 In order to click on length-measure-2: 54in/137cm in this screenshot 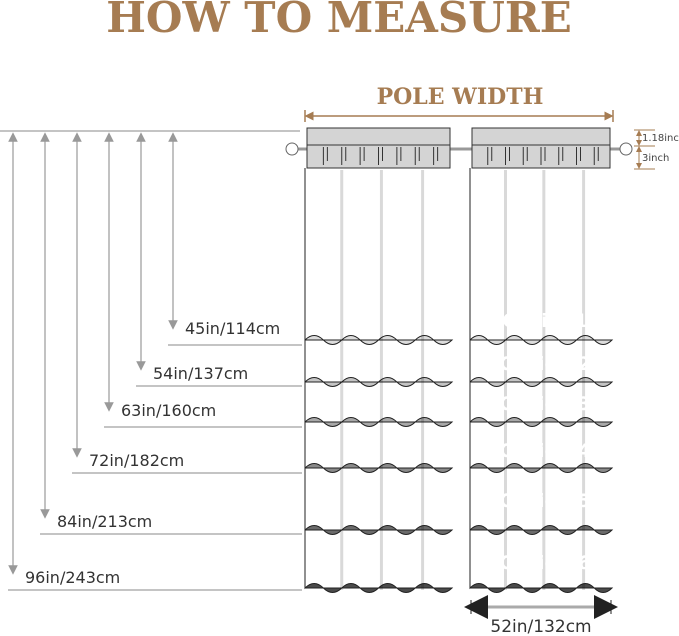, I will do `click(219, 259)`.